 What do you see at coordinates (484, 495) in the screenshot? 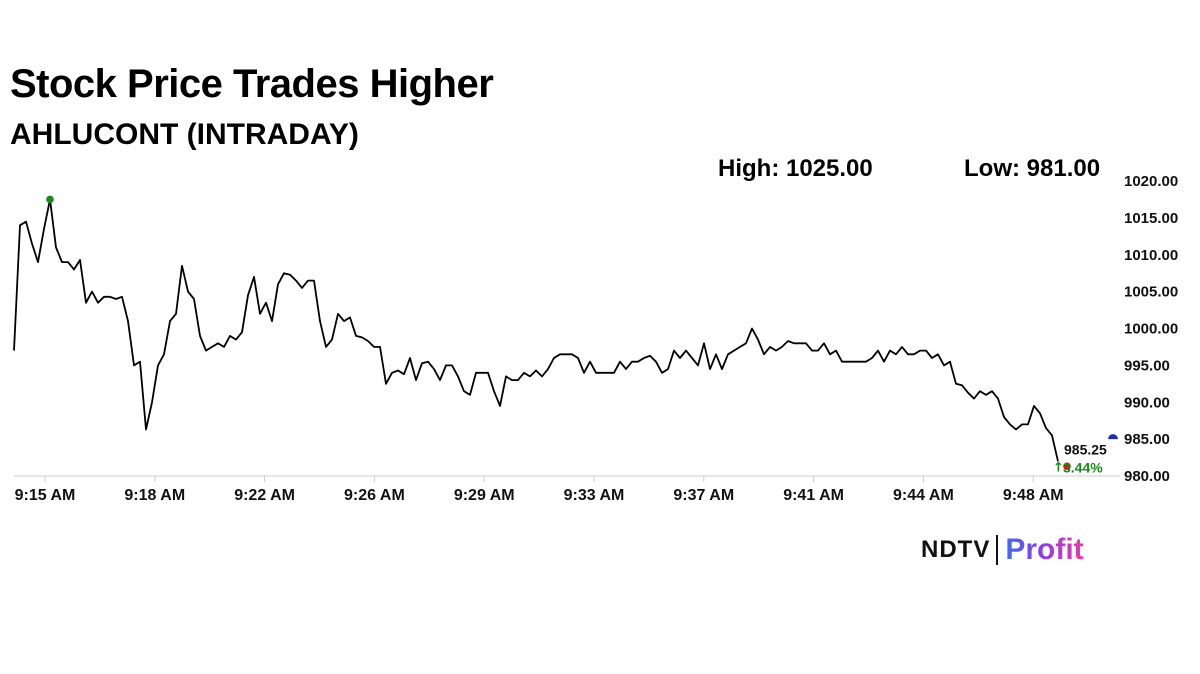
I see `x-tick-label: 9:29 AM` at bounding box center [484, 495].